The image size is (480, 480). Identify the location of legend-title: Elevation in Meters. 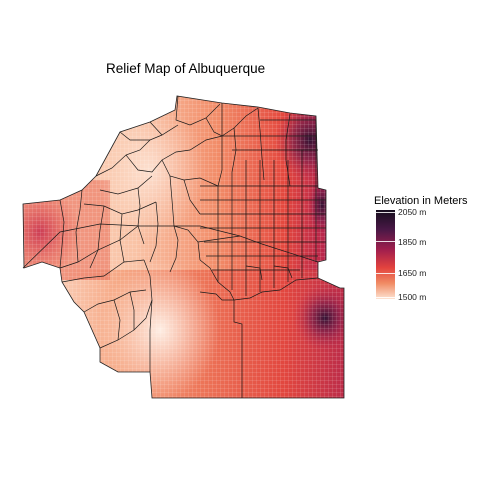
(421, 201).